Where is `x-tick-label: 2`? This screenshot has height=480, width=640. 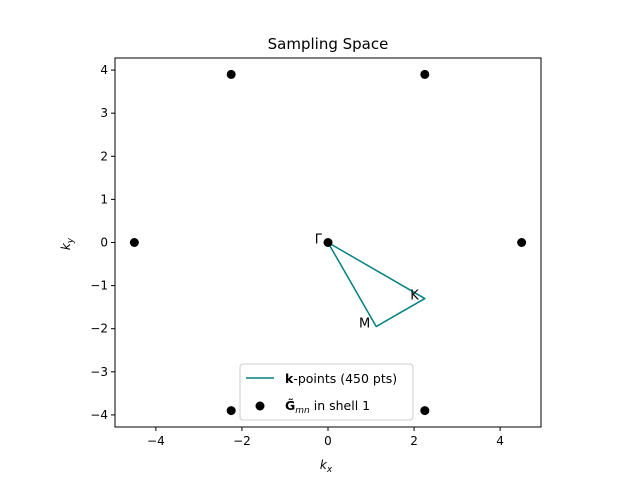 x-tick-label: 2 is located at coordinates (414, 441).